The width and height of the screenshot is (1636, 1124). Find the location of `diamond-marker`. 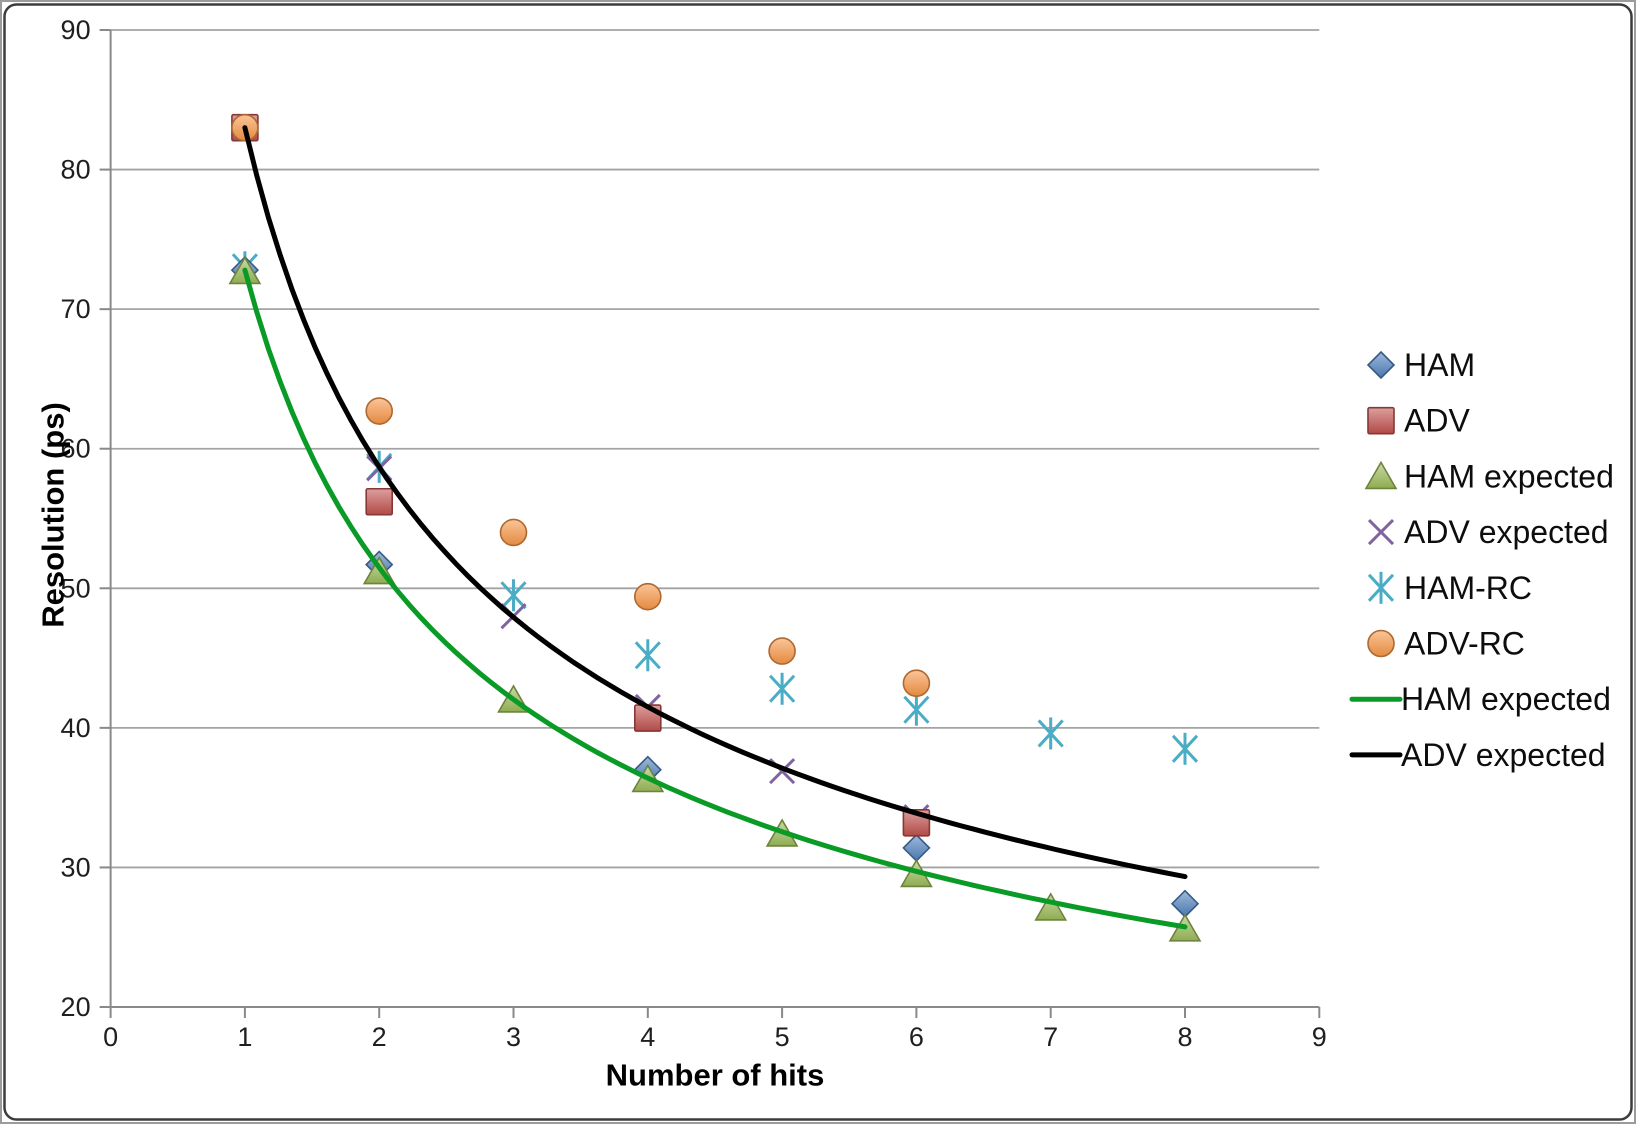

diamond-marker is located at coordinates (1381, 365).